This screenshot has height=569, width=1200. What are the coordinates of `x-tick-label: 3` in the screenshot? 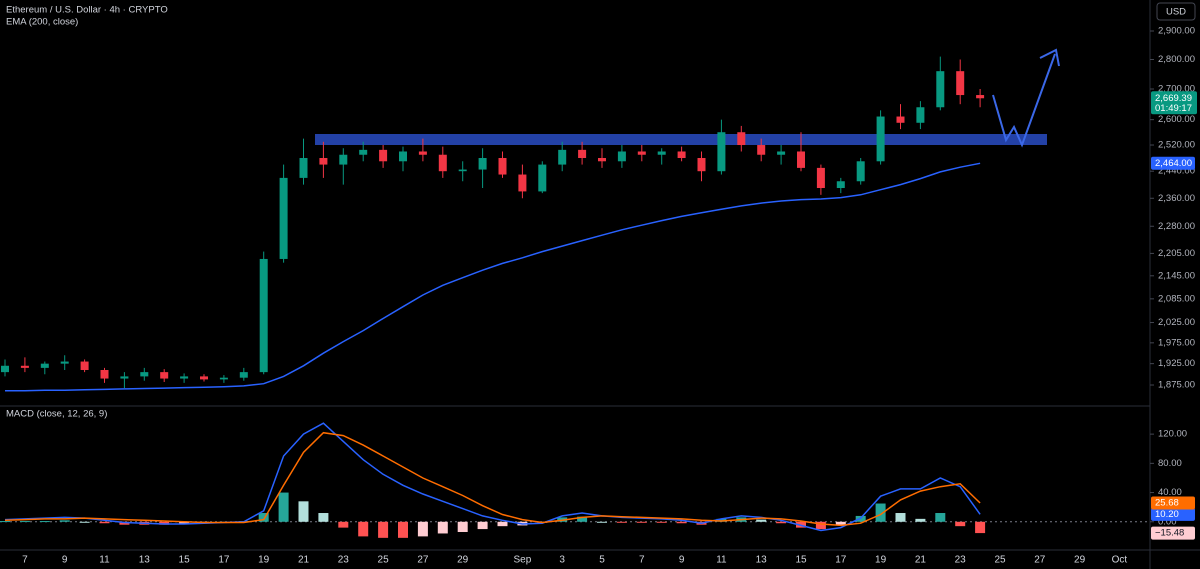 It's located at (562, 560).